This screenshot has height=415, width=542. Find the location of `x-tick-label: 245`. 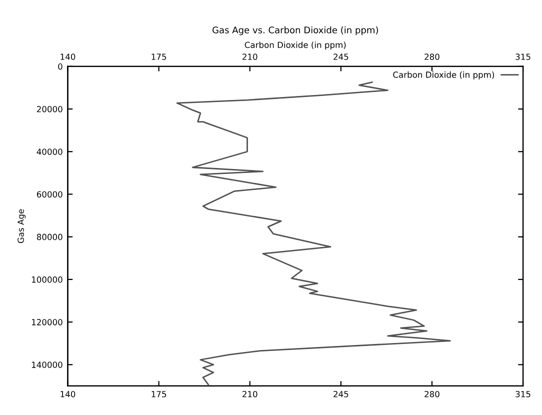

x-tick-label: 245 is located at coordinates (341, 394).